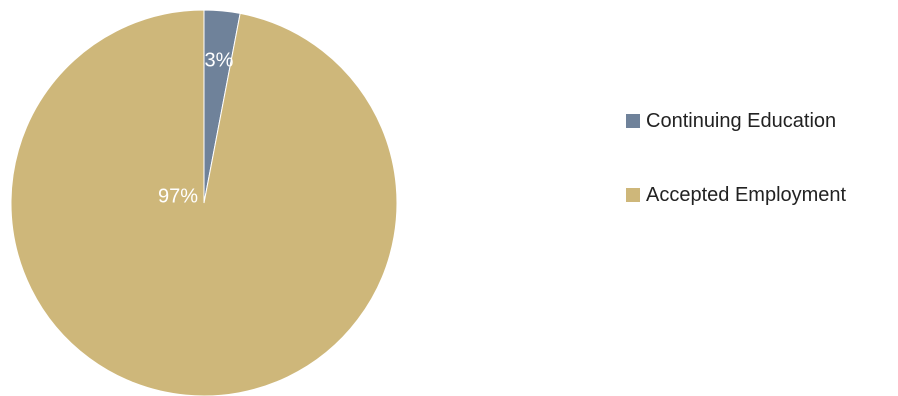 This screenshot has height=396, width=898. Describe the element at coordinates (746, 194) in the screenshot. I see `legend-label-accepted-employment: Accepted Employment` at that location.